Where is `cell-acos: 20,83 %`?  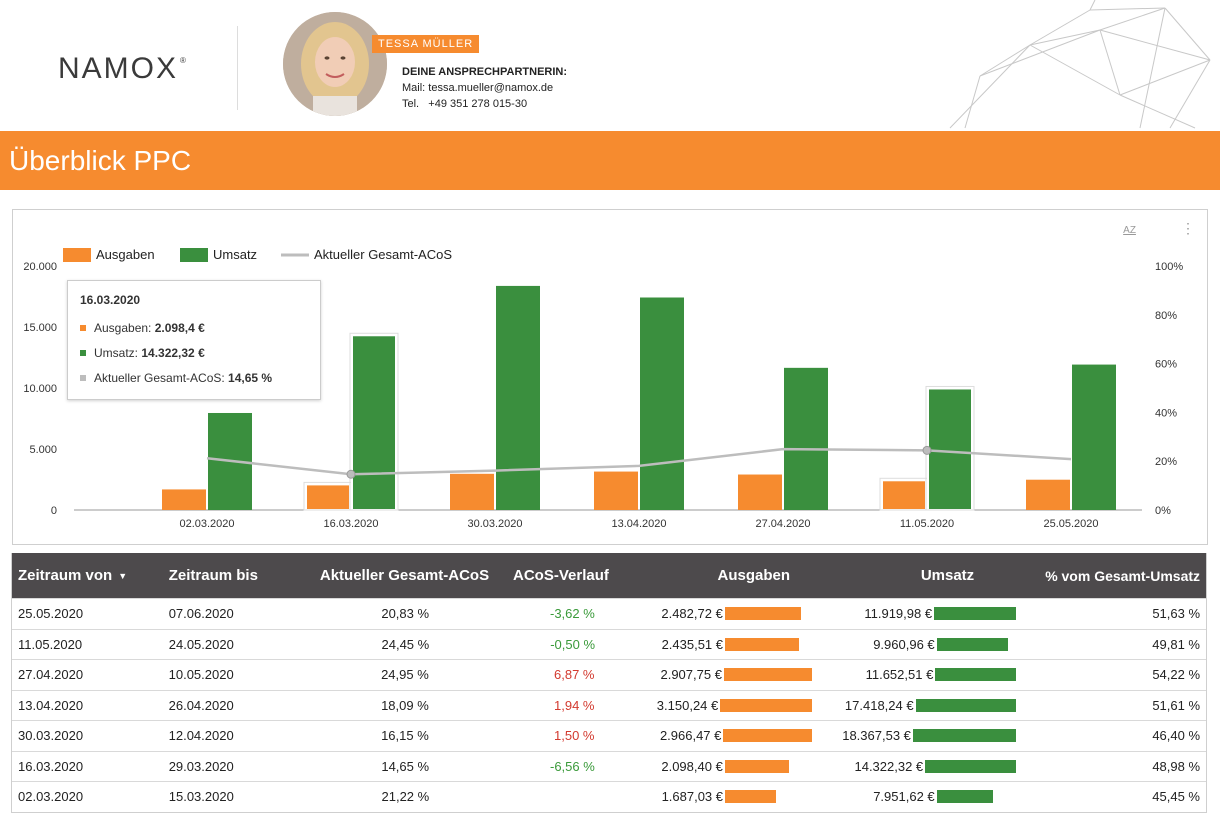 cell-acos: 20,83 % is located at coordinates (397, 614).